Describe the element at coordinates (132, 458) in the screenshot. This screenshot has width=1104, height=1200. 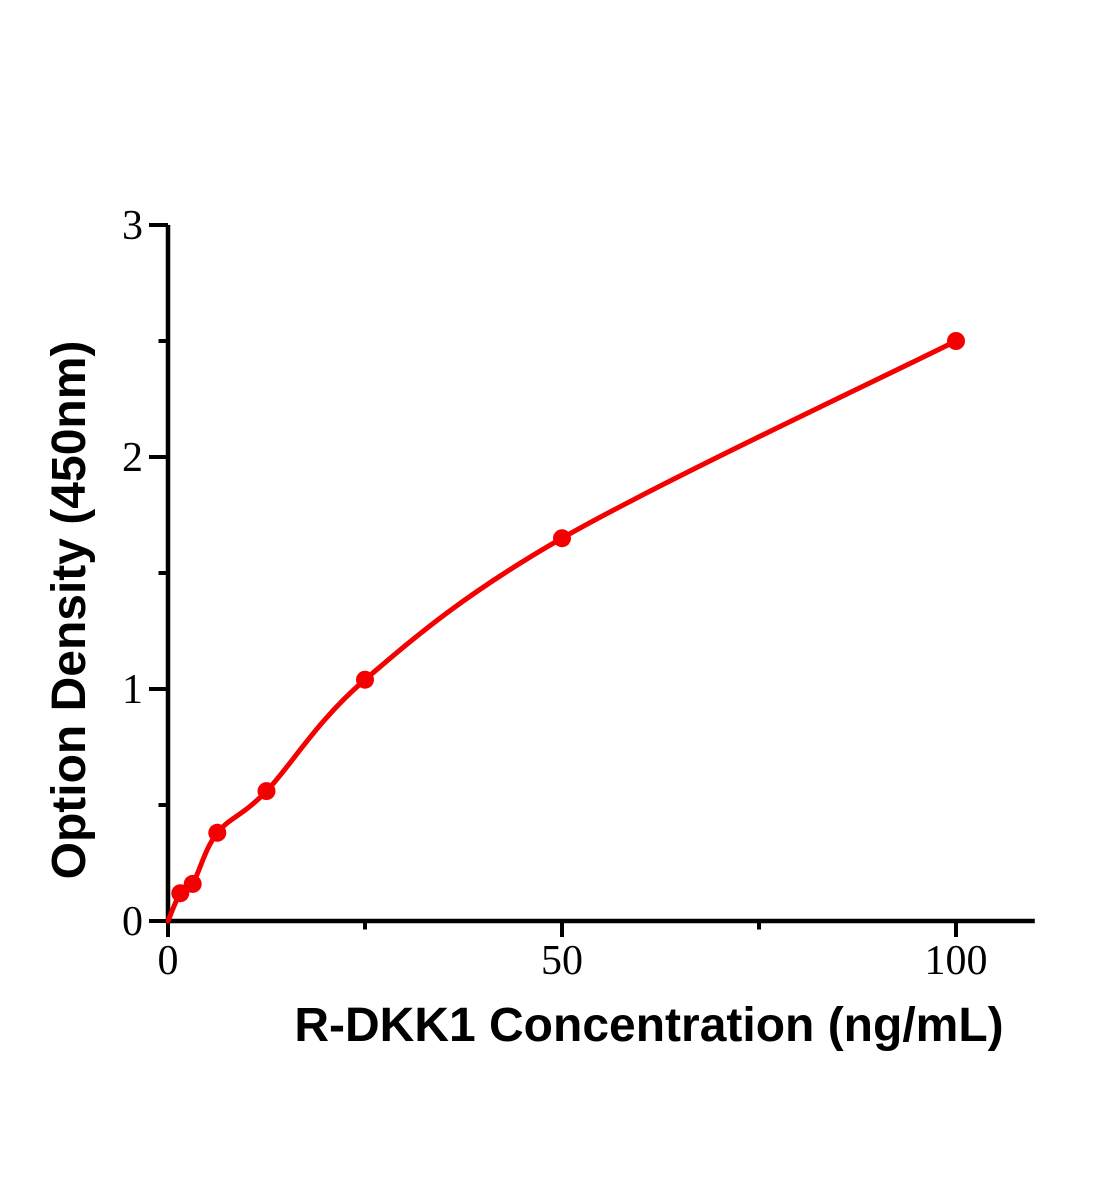
I see `y-tick-label: 2` at that location.